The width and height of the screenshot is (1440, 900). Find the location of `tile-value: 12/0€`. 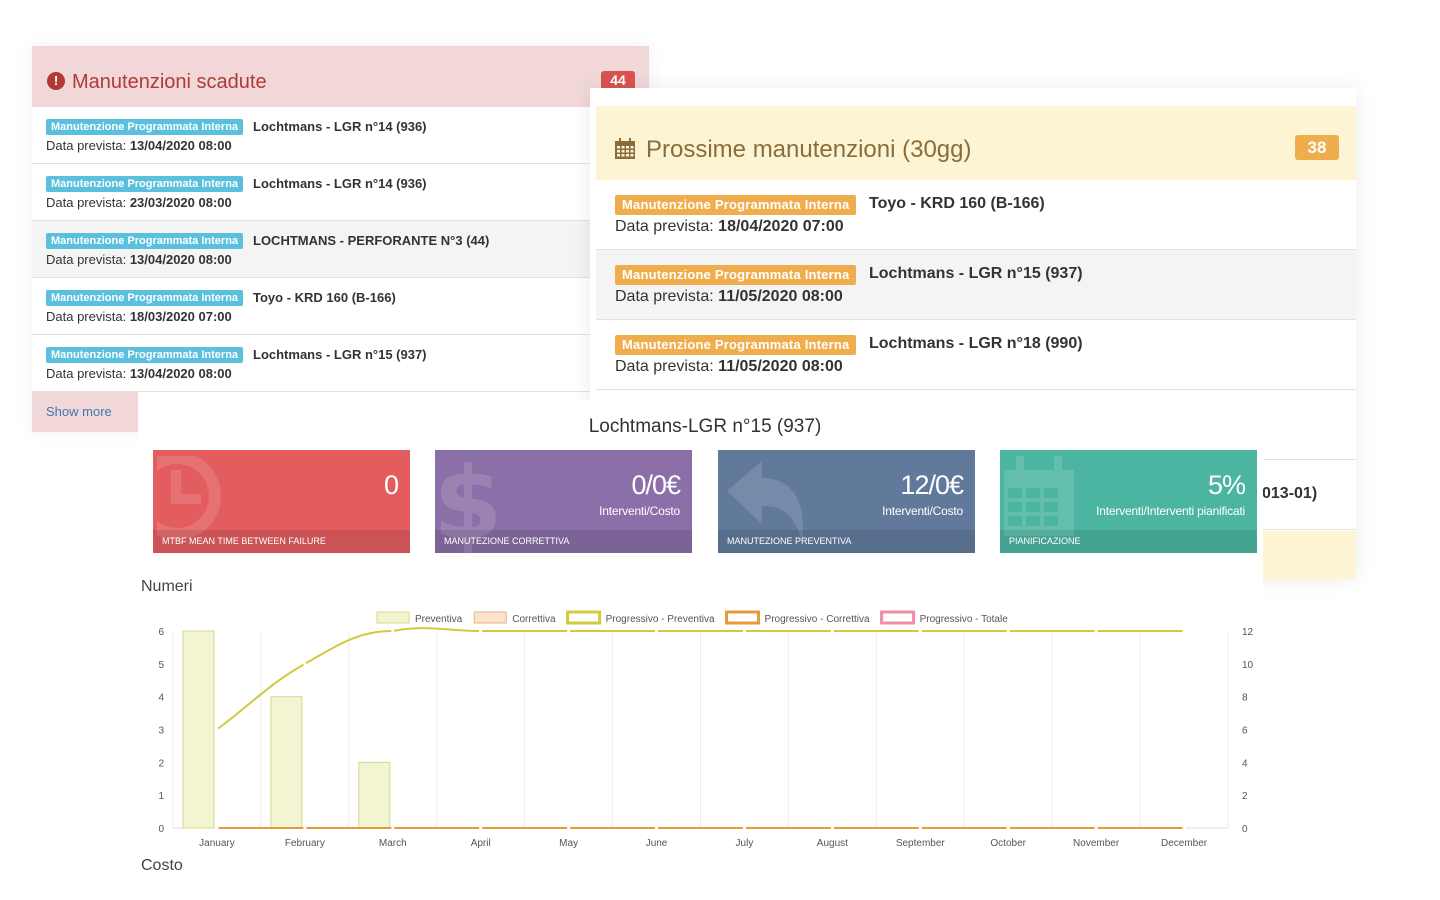

tile-value: 12/0€ is located at coordinates (932, 485).